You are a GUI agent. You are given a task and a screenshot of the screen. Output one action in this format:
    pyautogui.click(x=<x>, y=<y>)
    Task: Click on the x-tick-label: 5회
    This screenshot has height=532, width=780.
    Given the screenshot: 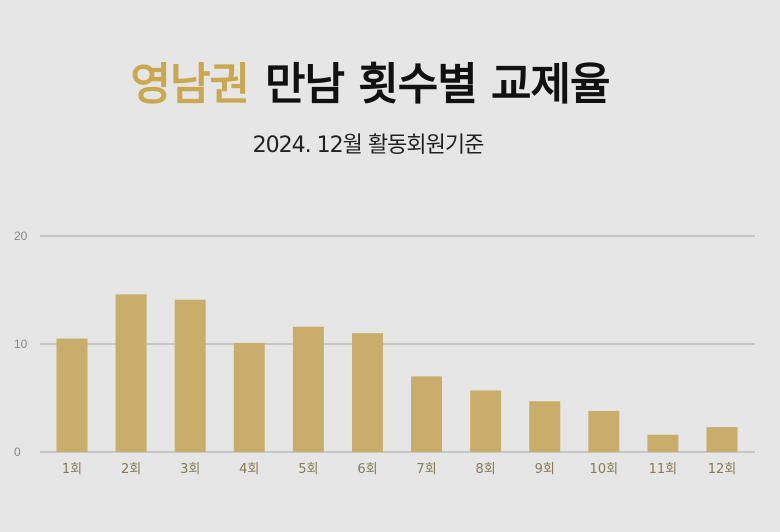 What is the action you would take?
    pyautogui.click(x=308, y=469)
    